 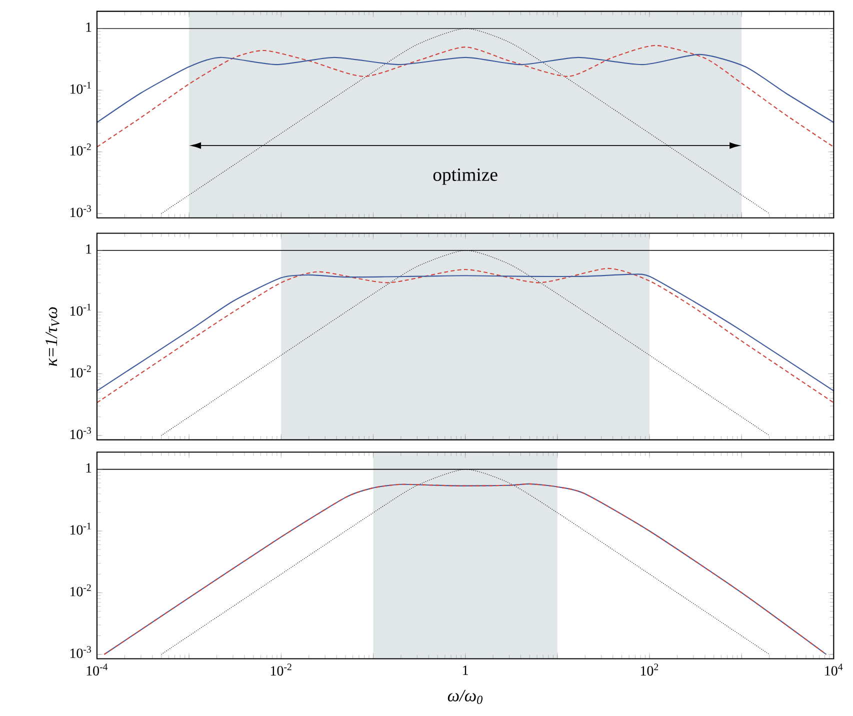 What do you see at coordinates (465, 670) in the screenshot?
I see `x-tick-label: 1` at bounding box center [465, 670].